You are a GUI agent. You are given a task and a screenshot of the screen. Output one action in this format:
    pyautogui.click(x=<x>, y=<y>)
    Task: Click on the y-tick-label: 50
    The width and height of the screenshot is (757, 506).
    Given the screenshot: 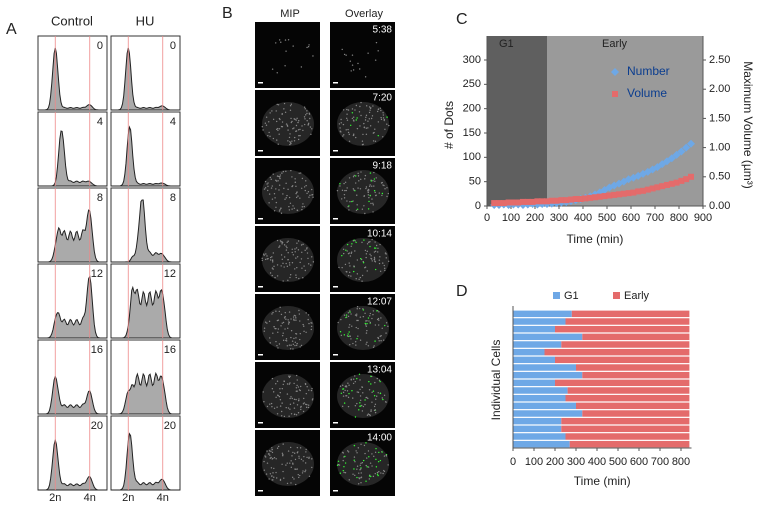 What is the action you would take?
    pyautogui.click(x=475, y=182)
    